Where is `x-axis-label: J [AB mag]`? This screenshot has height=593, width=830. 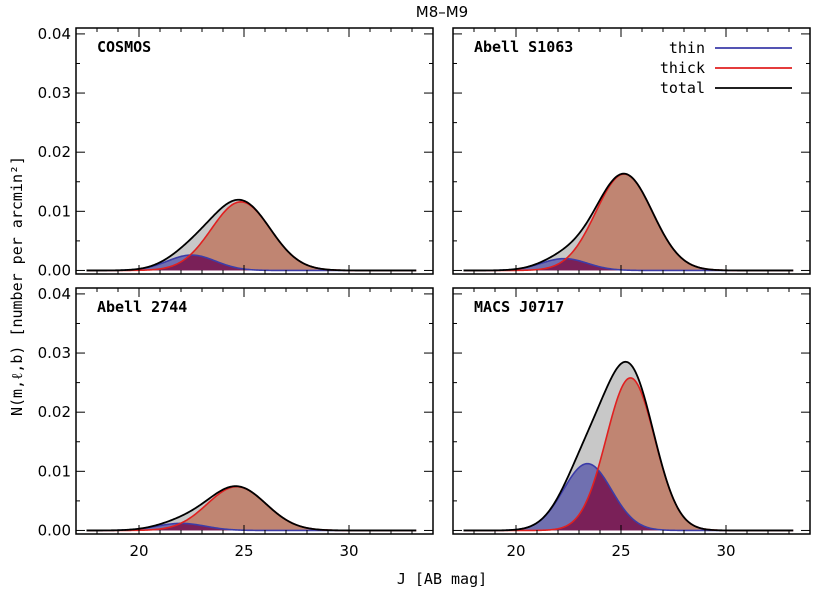
x-axis-label: J [AB mag] is located at coordinates (442, 579).